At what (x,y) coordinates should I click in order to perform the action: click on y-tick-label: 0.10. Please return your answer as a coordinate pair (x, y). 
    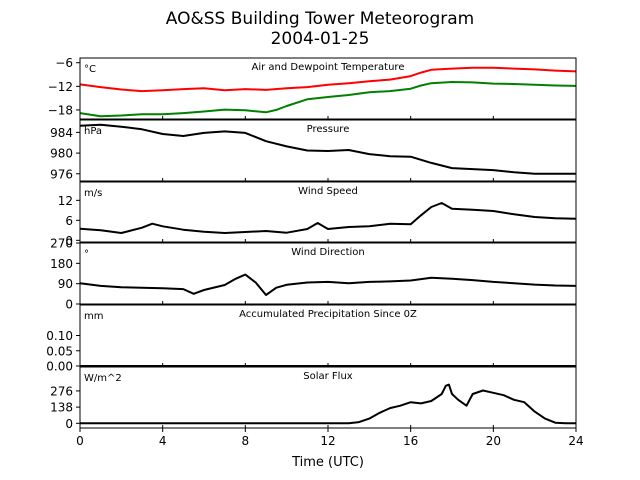
    Looking at the image, I should click on (59, 336).